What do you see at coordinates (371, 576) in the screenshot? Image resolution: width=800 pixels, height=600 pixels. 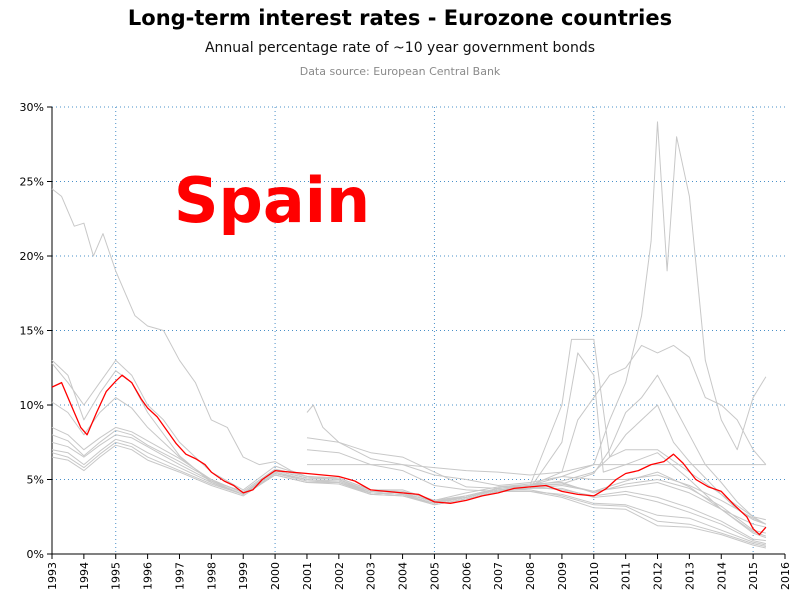 I see `x-tick-label: 2003` at bounding box center [371, 576].